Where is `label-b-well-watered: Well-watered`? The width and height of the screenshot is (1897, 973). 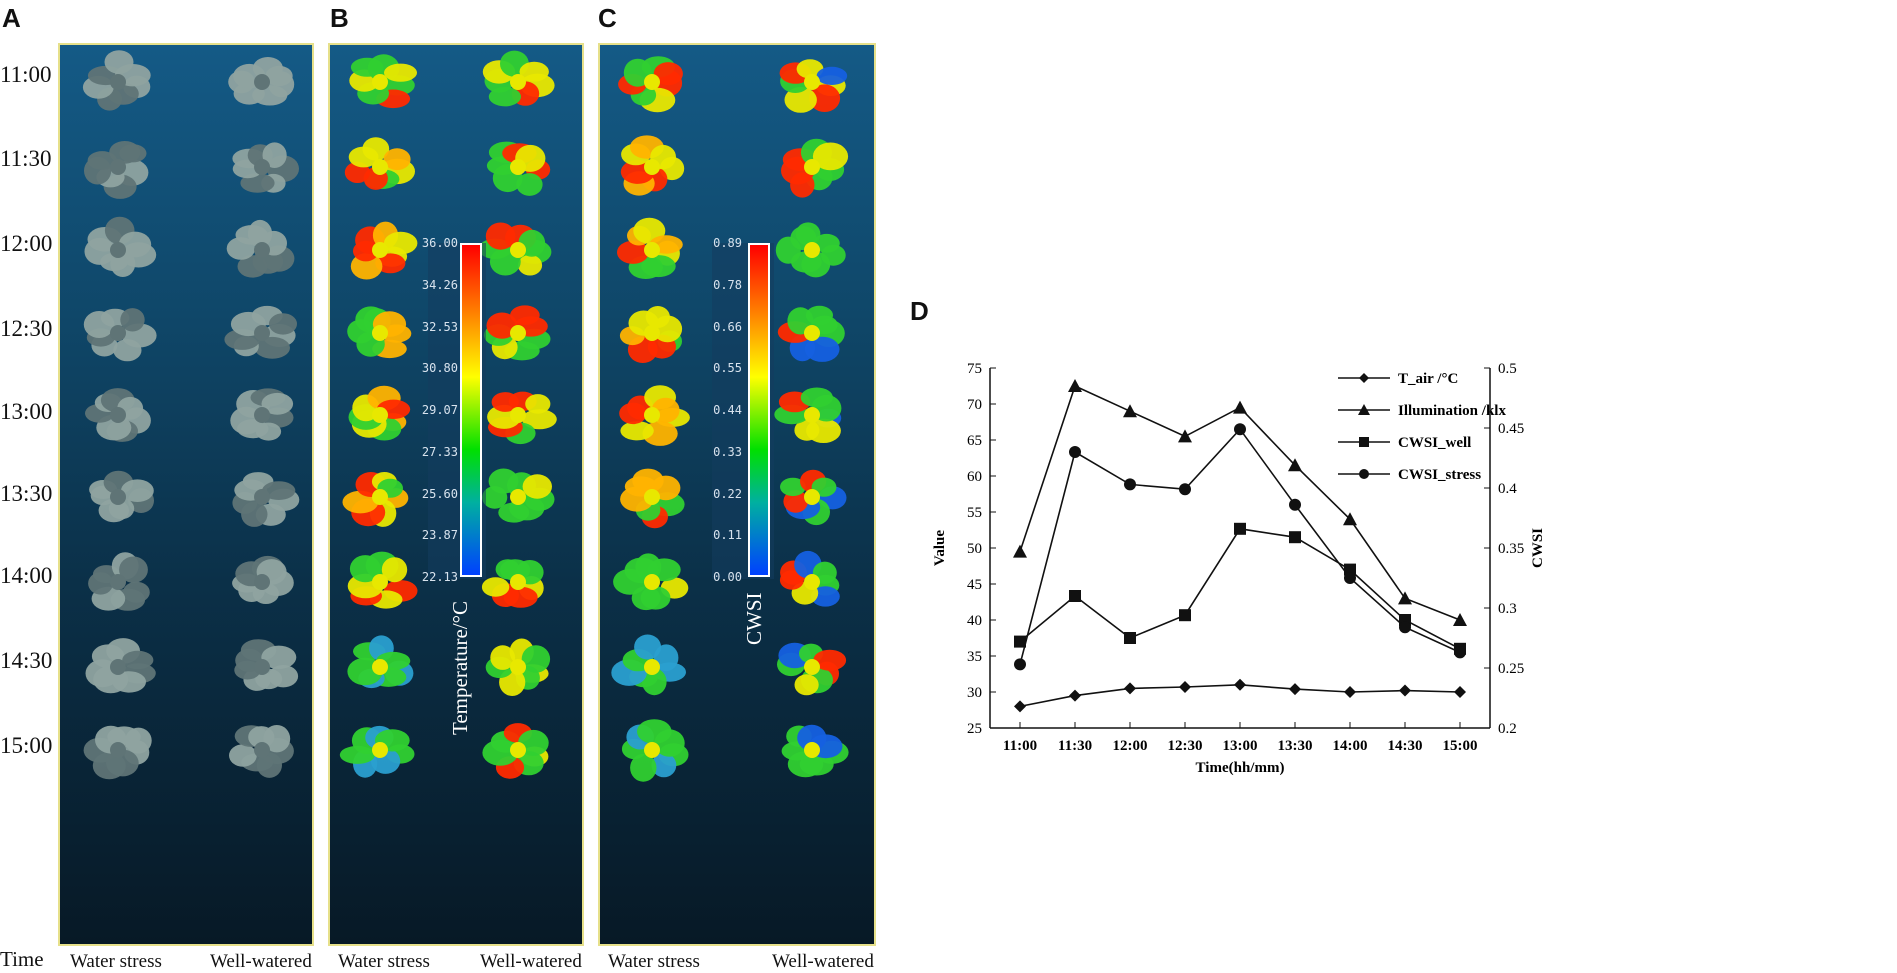 label-b-well-watered: Well-watered is located at coordinates (531, 961).